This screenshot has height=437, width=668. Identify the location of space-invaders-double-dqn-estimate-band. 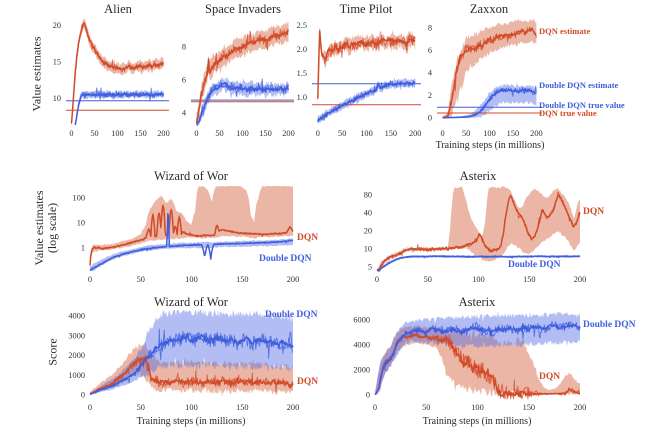
(242, 100).